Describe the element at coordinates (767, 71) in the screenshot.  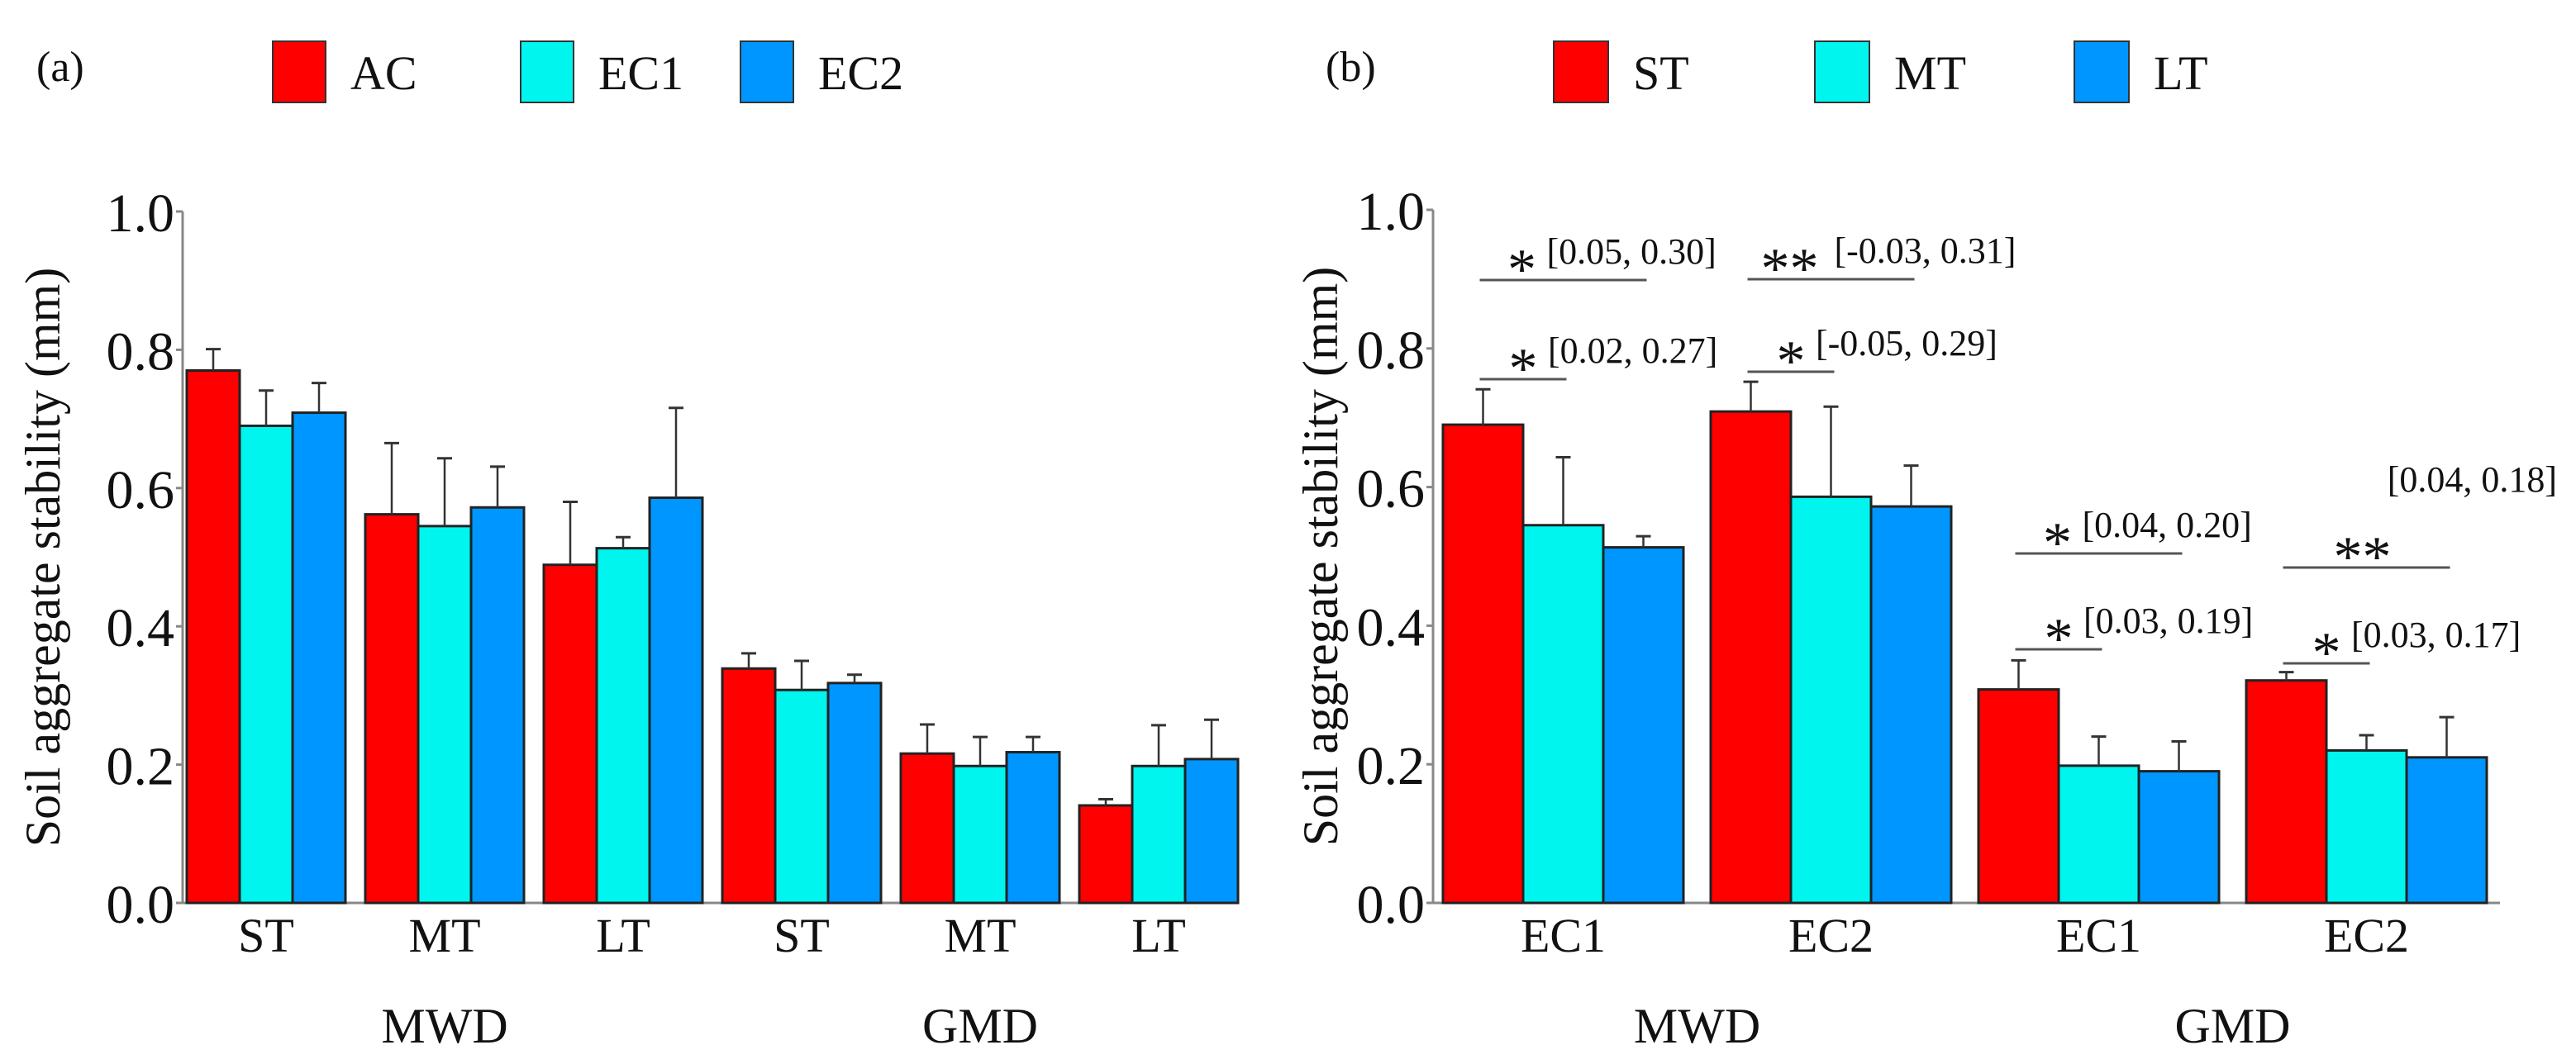
I see `legend-swatch-ec2` at that location.